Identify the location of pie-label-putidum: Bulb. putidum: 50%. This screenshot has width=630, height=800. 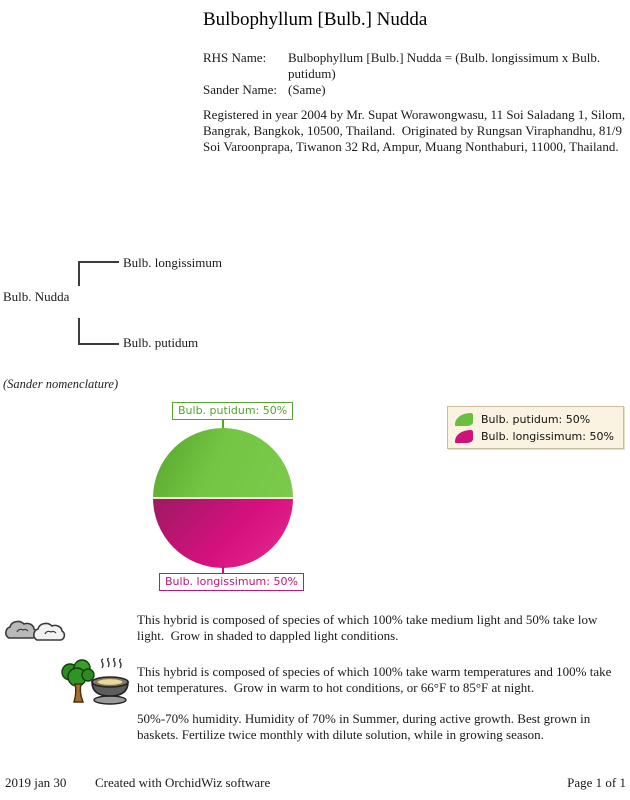
(233, 411).